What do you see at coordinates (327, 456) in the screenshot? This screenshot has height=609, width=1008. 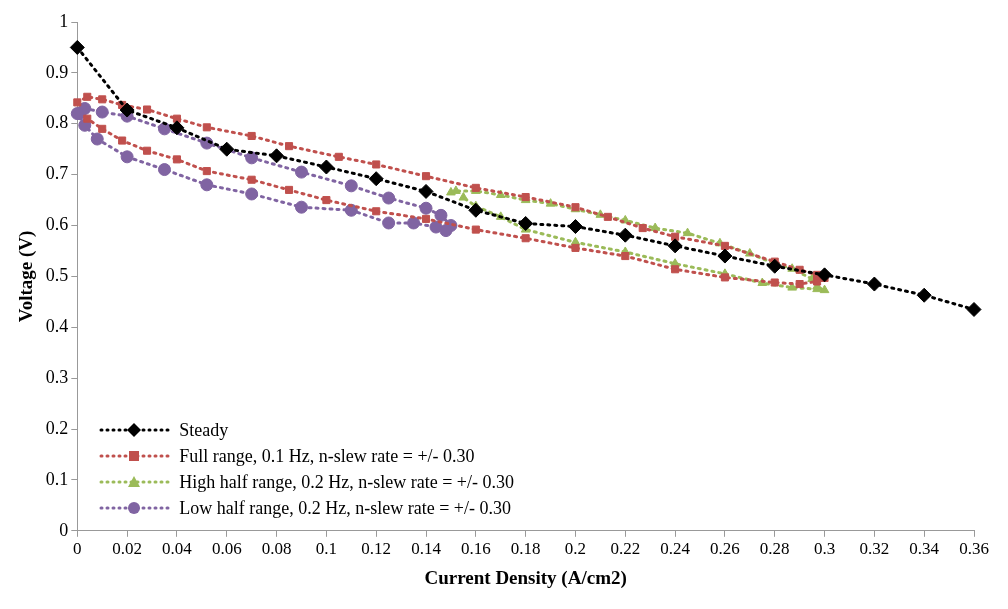 I see `legend-label: Full range, 0.1 Hz, n-slew rate = +/- 0.30` at bounding box center [327, 456].